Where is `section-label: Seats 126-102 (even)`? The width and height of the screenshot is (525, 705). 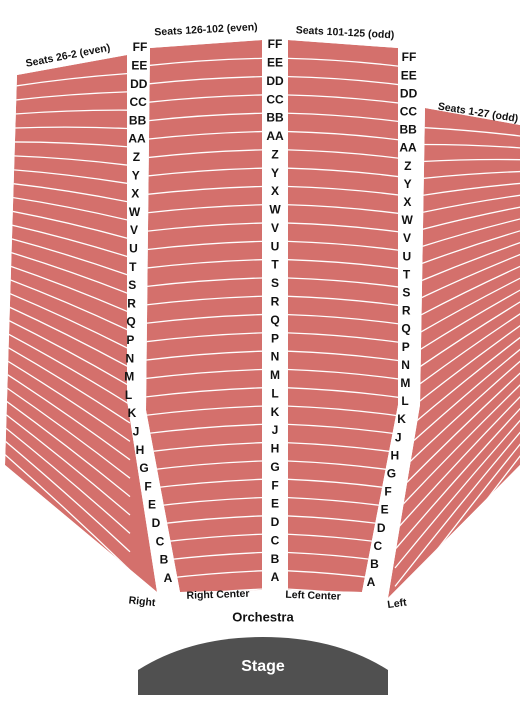 section-label: Seats 126-102 (even) is located at coordinates (206, 29).